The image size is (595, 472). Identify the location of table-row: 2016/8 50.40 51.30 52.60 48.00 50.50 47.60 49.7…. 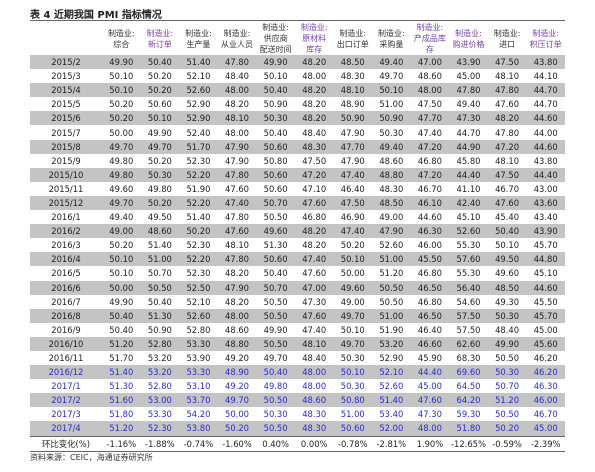
(297, 315).